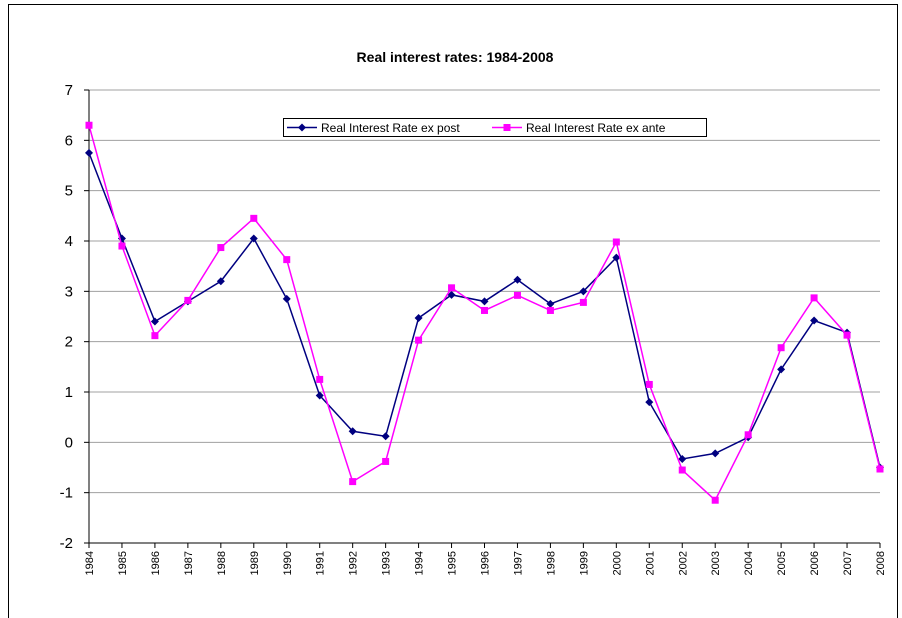 The image size is (902, 618). I want to click on chart-title: Real interest rates: 1984-2008, so click(455, 57).